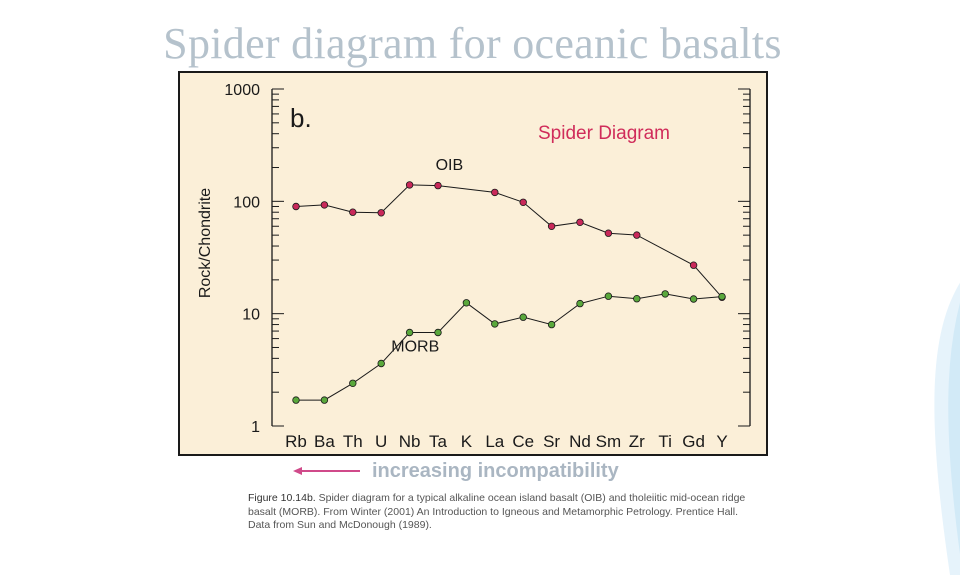 This screenshot has height=575, width=960. What do you see at coordinates (326, 471) in the screenshot?
I see `left-arrow-icon` at bounding box center [326, 471].